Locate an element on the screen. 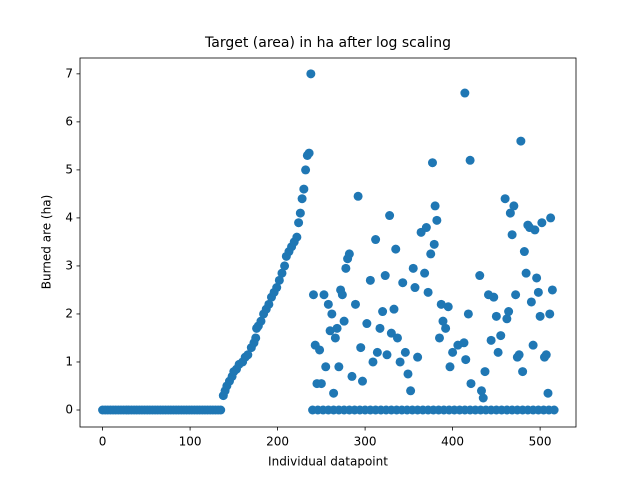  y-tick-label: 2 is located at coordinates (69, 313).